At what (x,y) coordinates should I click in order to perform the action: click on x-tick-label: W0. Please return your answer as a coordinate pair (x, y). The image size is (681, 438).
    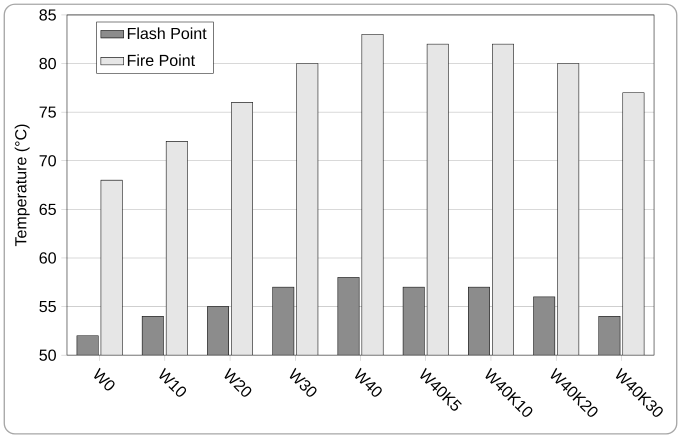
    Looking at the image, I should click on (104, 379).